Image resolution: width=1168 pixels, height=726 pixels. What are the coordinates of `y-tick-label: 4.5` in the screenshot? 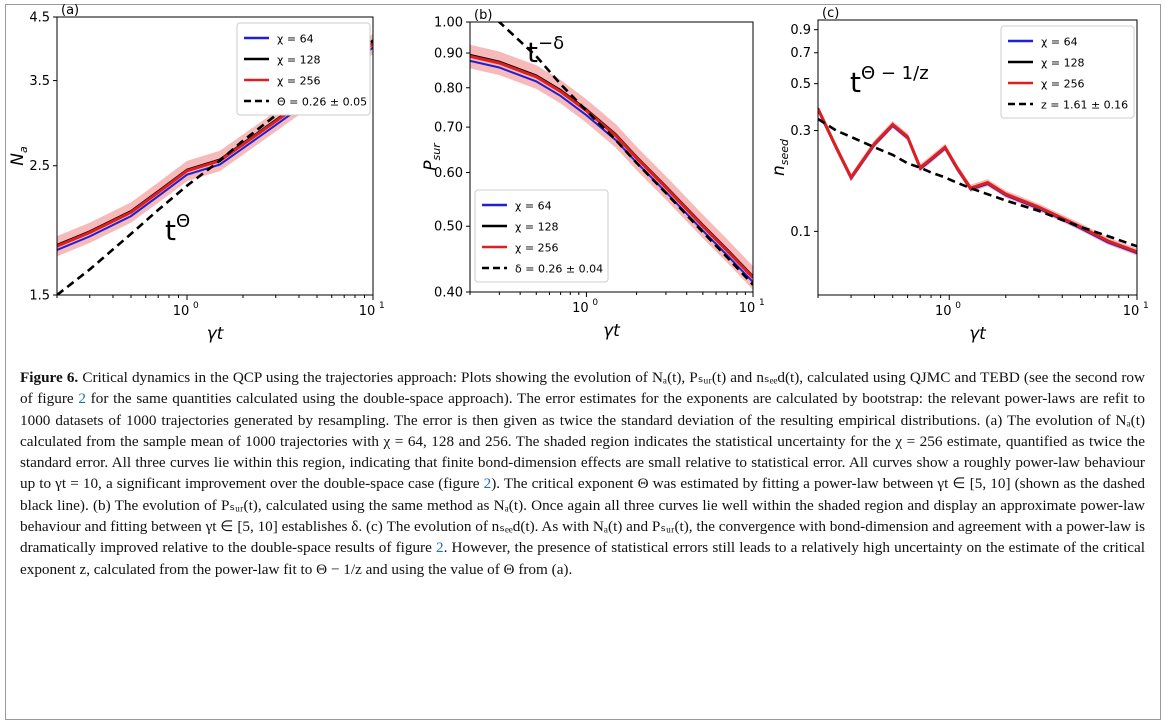 It's located at (39, 18).